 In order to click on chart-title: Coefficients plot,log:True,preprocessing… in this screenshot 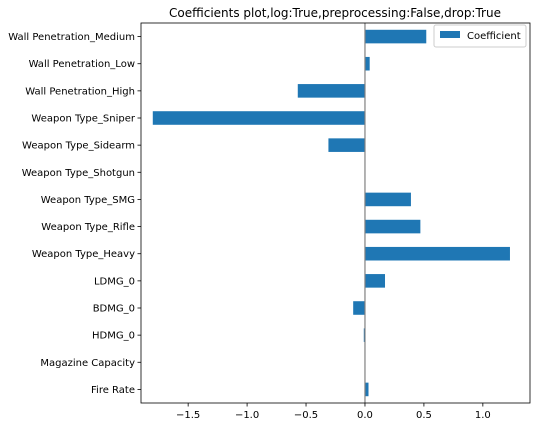, I will do `click(335, 13)`.